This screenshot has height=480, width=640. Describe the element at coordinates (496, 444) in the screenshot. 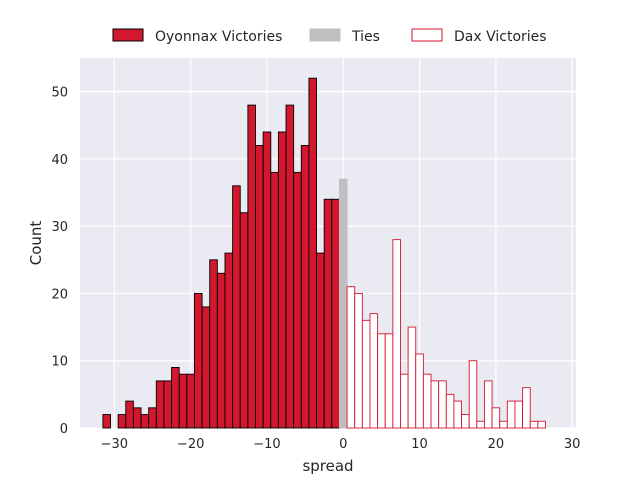

I see `x-tick-label: 20` at that location.